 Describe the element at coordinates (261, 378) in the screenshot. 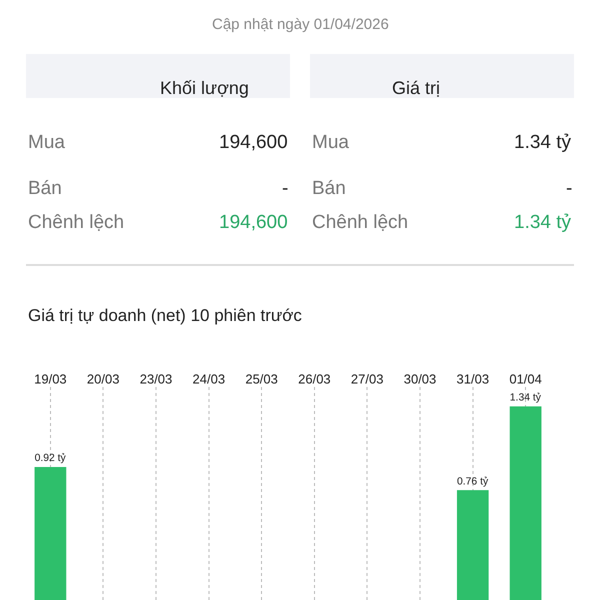

I see `x-tick-label: 25/03` at that location.